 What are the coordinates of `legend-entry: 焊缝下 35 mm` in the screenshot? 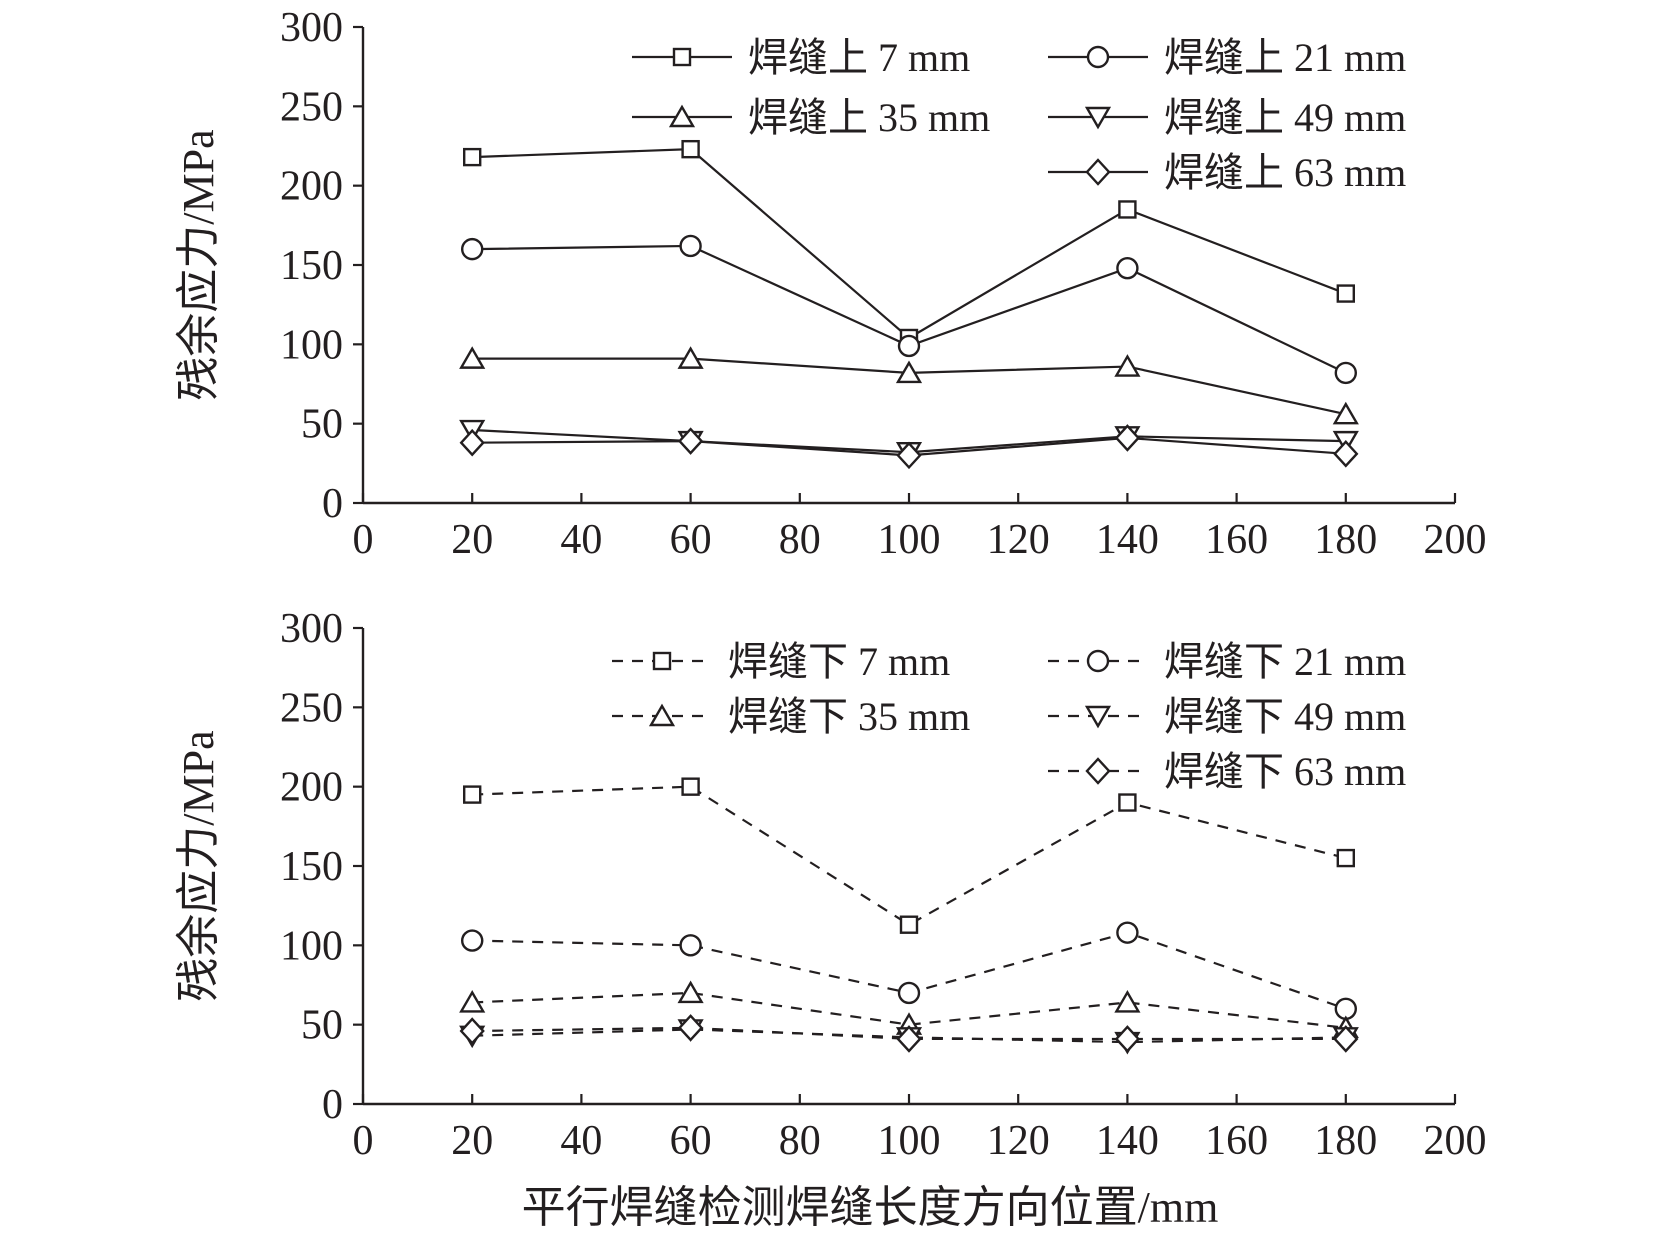 It's located at (791, 716).